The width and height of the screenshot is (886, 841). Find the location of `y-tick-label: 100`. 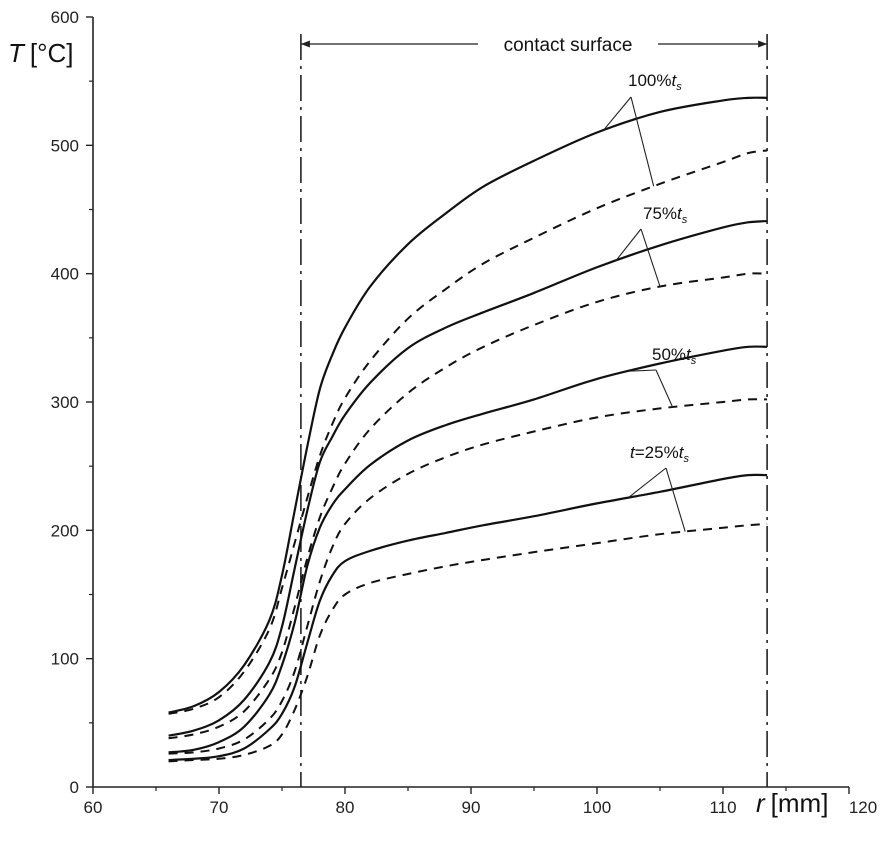

y-tick-label: 100 is located at coordinates (65, 659).